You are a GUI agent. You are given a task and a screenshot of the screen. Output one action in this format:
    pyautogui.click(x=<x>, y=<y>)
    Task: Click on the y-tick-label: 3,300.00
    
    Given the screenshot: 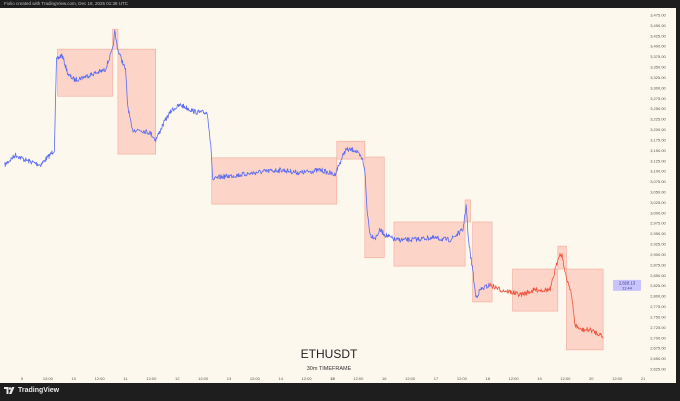 What is the action you would take?
    pyautogui.click(x=658, y=87)
    